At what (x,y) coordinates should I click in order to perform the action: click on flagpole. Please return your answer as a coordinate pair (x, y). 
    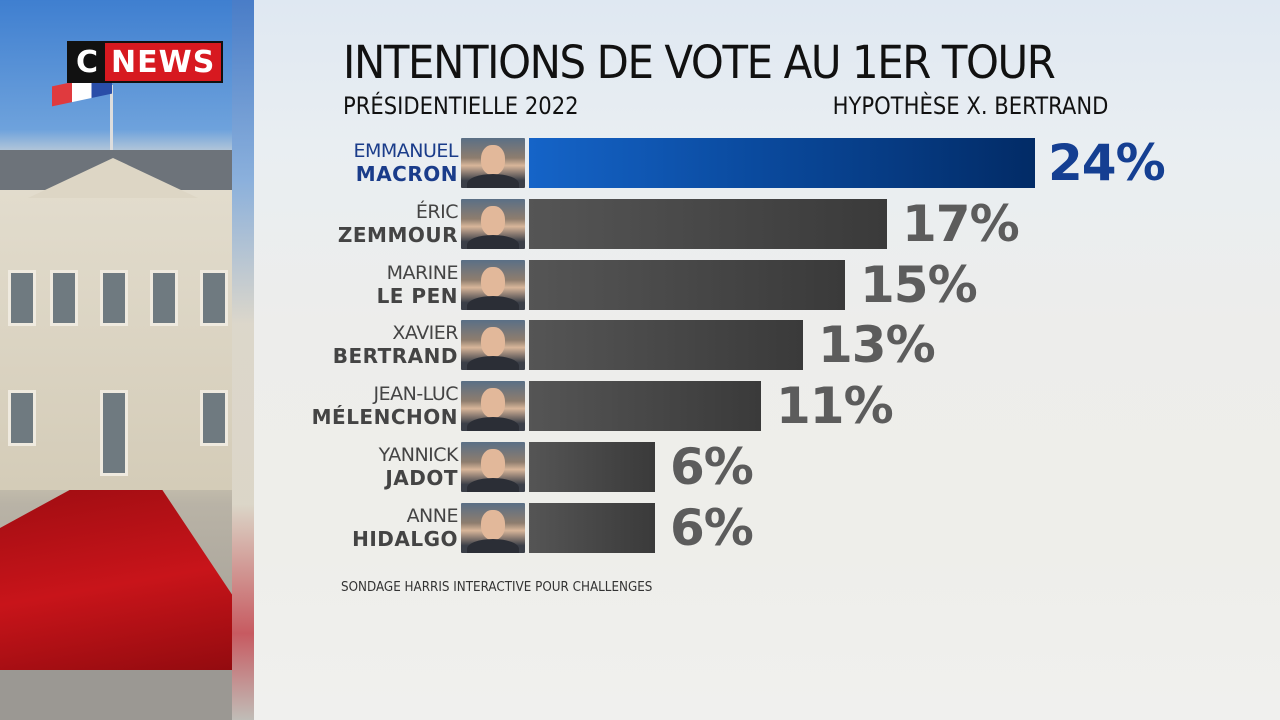
    Looking at the image, I should click on (111, 120).